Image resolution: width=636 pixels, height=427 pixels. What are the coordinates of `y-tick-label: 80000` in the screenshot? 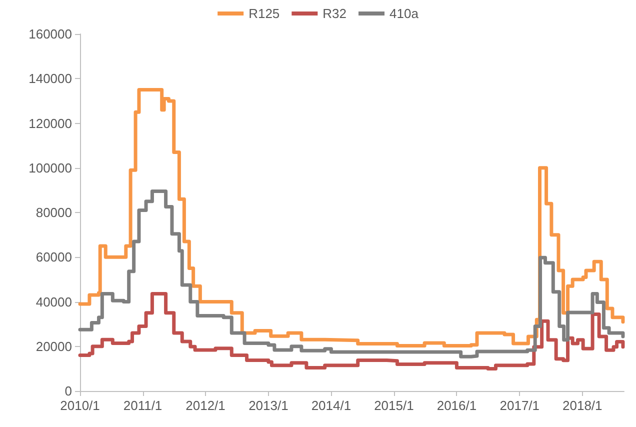 It's located at (54, 212).